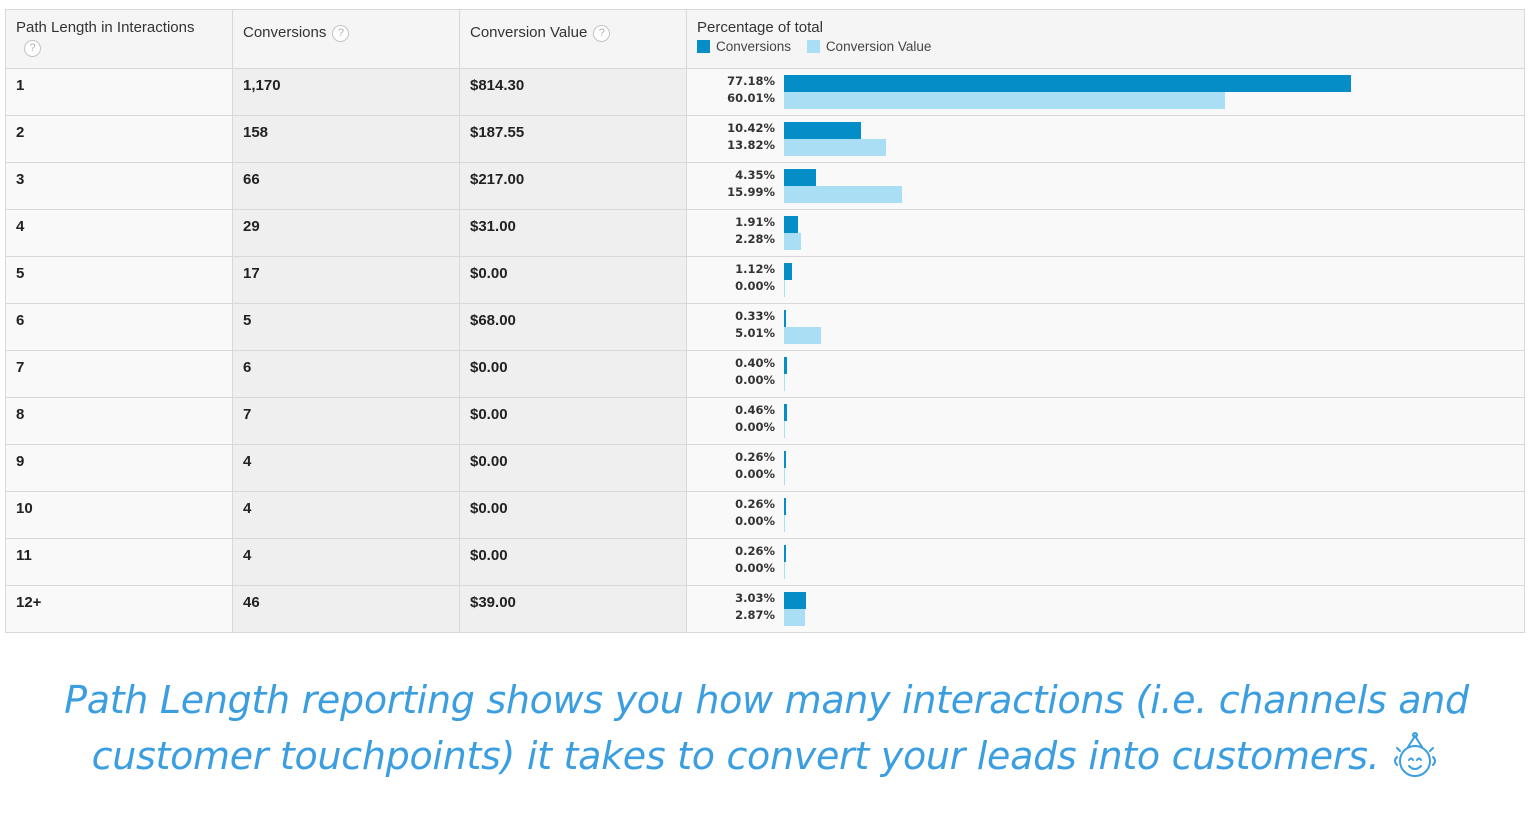 The image size is (1533, 840). What do you see at coordinates (755, 316) in the screenshot?
I see `conversions-pct-label: 0.33%` at bounding box center [755, 316].